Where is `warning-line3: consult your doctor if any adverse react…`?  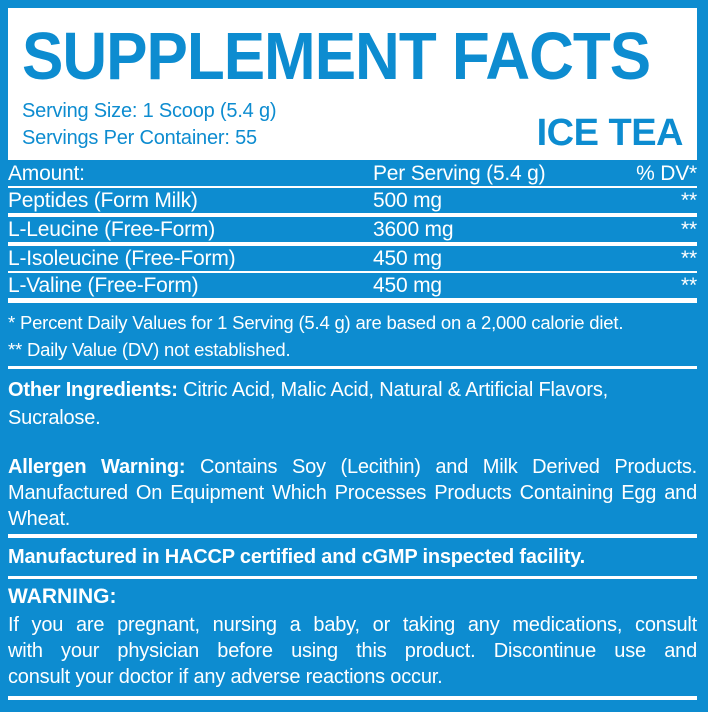
warning-line3: consult your doctor if any adverse react… is located at coordinates (225, 677).